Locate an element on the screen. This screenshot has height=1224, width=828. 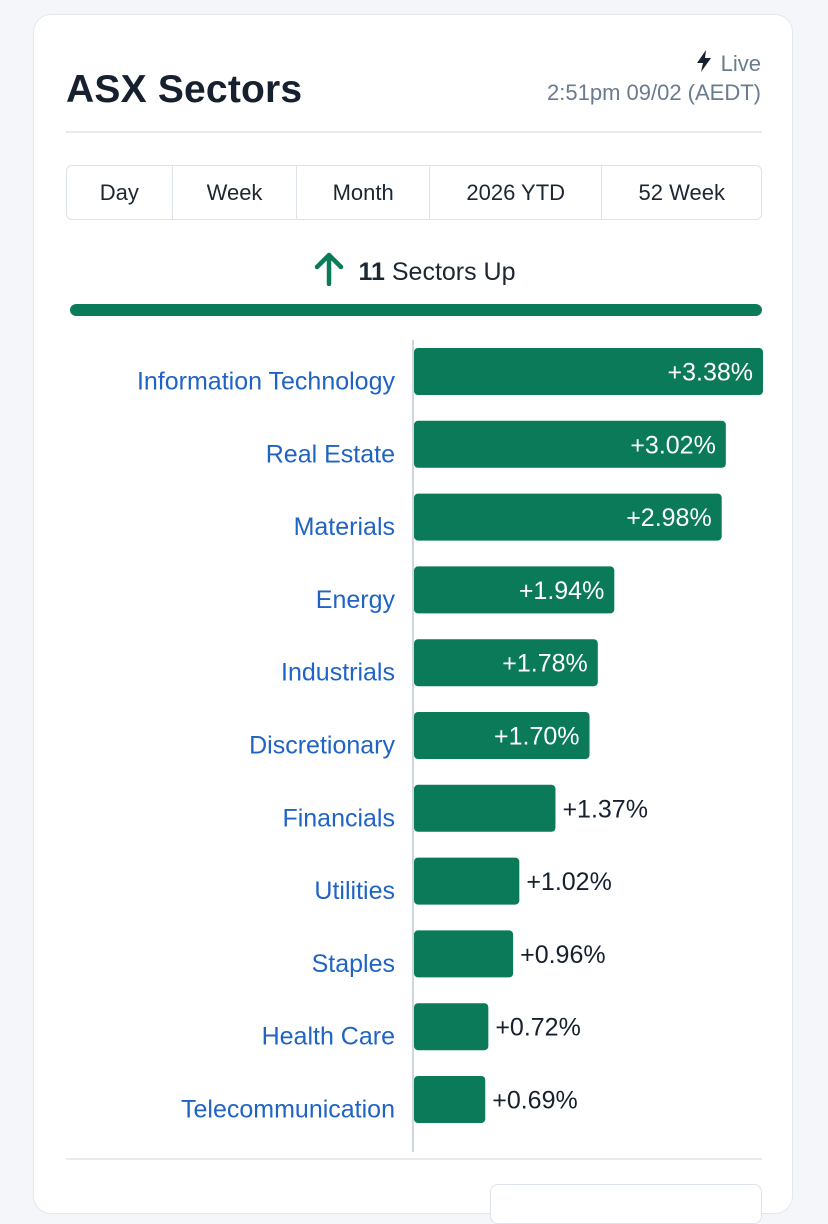
live-indicator: Live is located at coordinates (728, 64).